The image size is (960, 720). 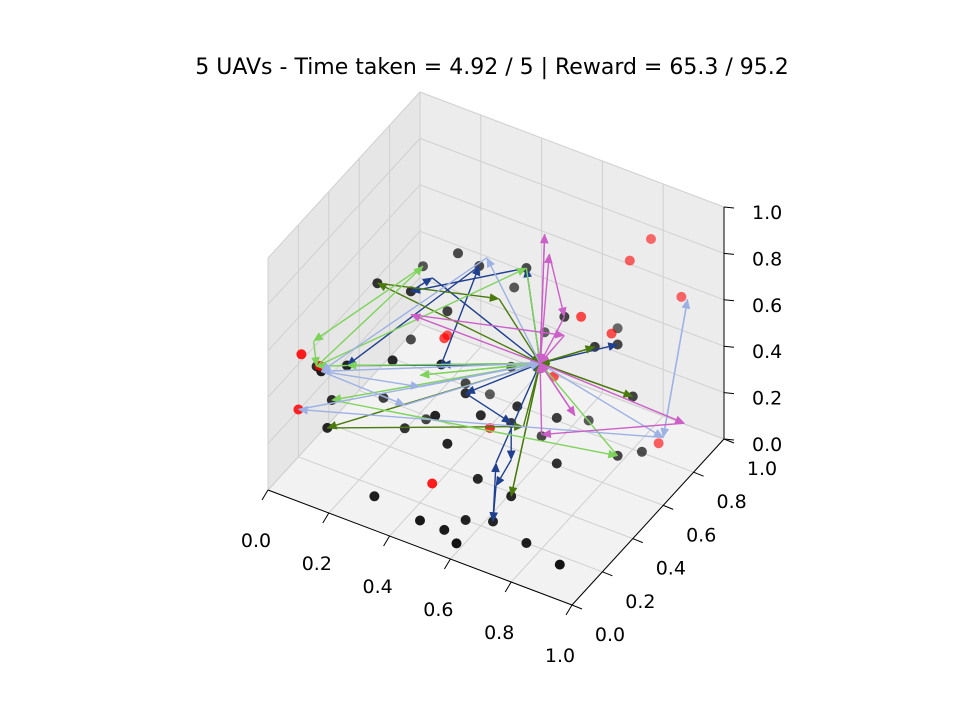 I want to click on x-axis-line, so click(x=420, y=547).